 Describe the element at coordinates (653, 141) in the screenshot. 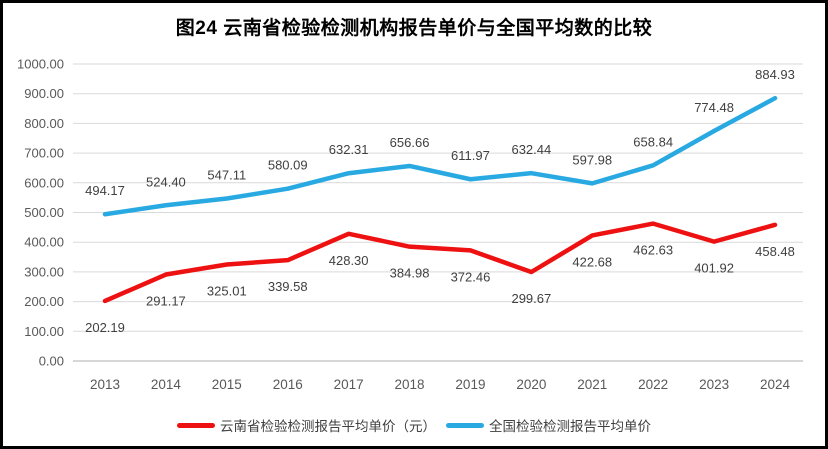

I see `data-label-national: 658.84` at that location.